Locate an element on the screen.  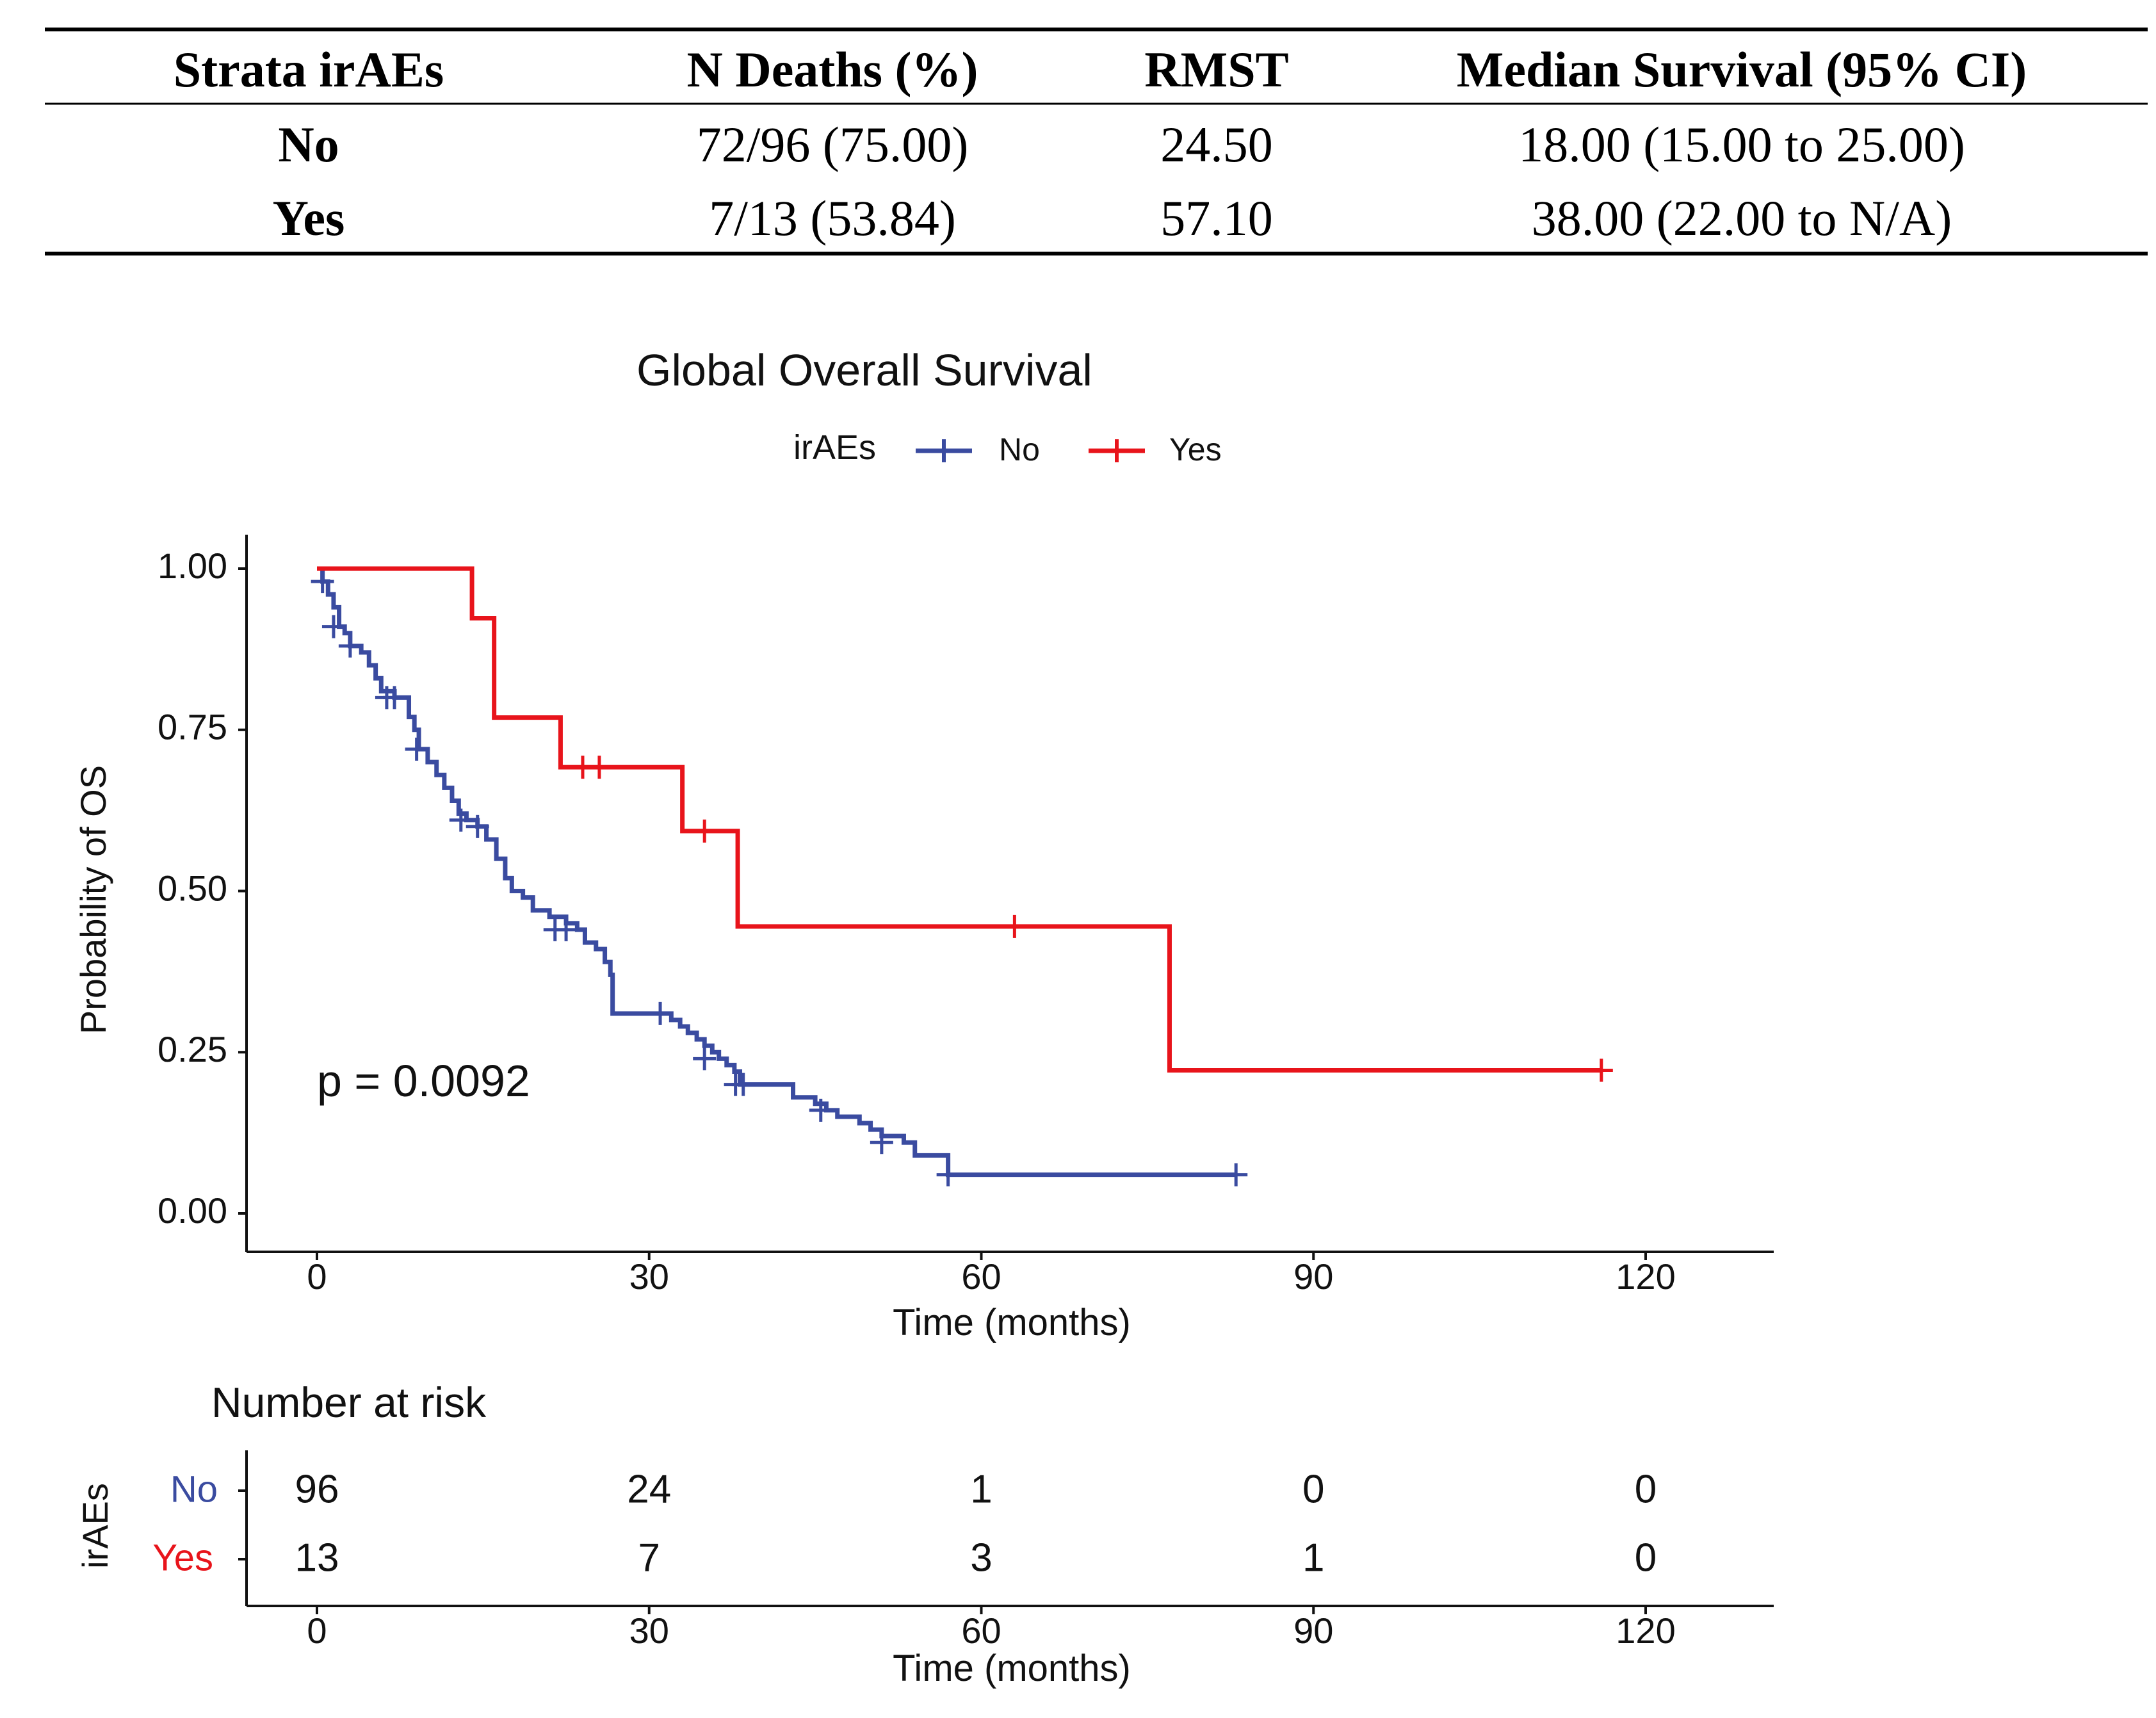
risk-value-no: 24 is located at coordinates (649, 1489).